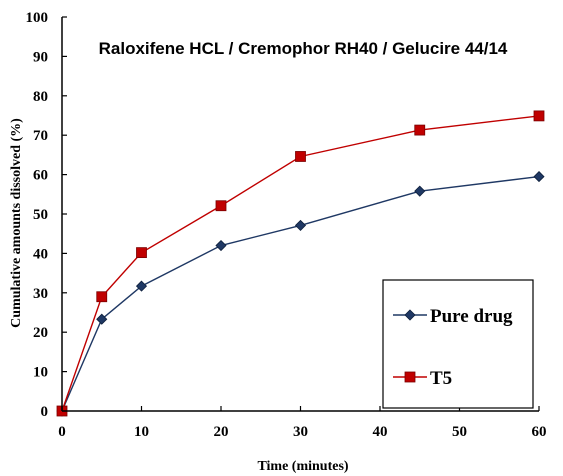 The image size is (563, 476). I want to click on y-tick-label: 60, so click(40, 176).